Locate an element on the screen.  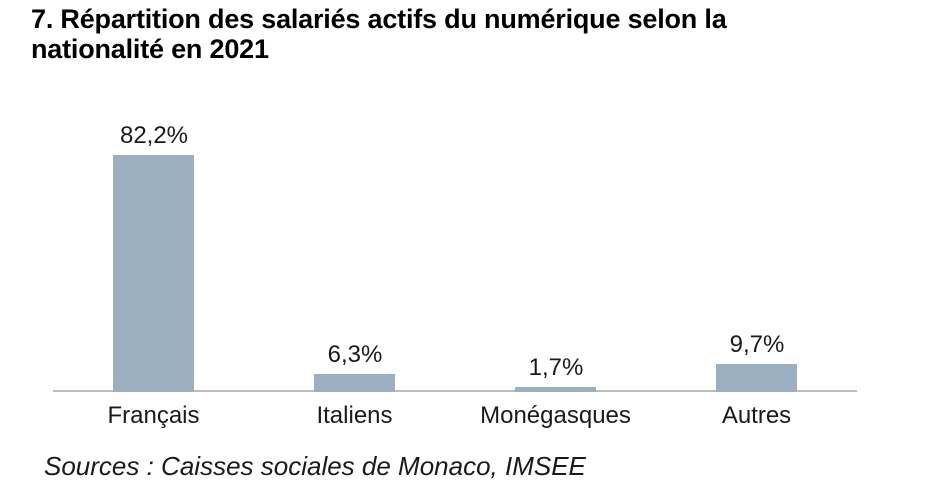
category-label: Français is located at coordinates (153, 415).